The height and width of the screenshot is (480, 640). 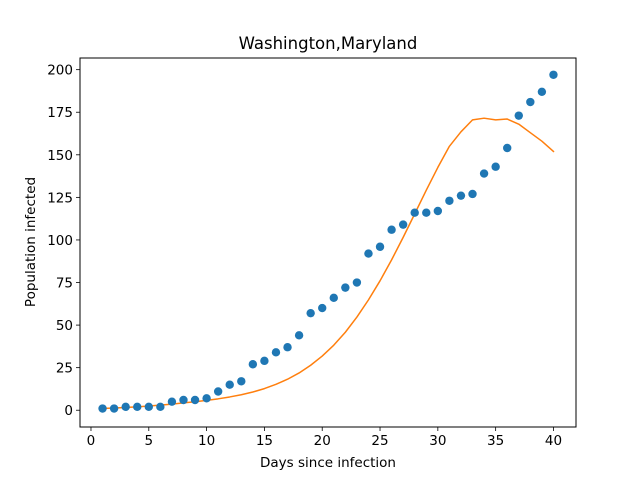 What do you see at coordinates (60, 198) in the screenshot?
I see `y-tick-label: 125` at bounding box center [60, 198].